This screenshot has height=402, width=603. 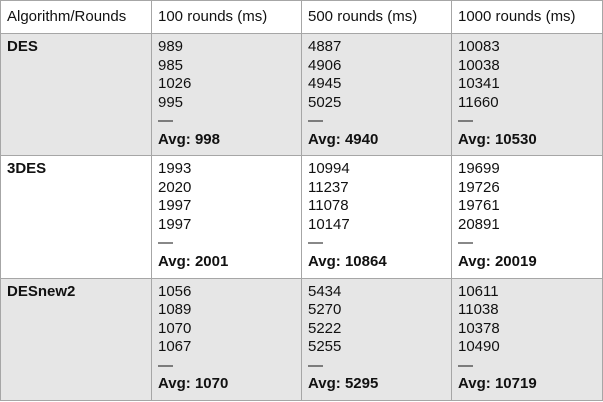 I want to click on result-cell-1000: 10083 10038 10341 11660 — Avg: 10530, so click(x=527, y=94).